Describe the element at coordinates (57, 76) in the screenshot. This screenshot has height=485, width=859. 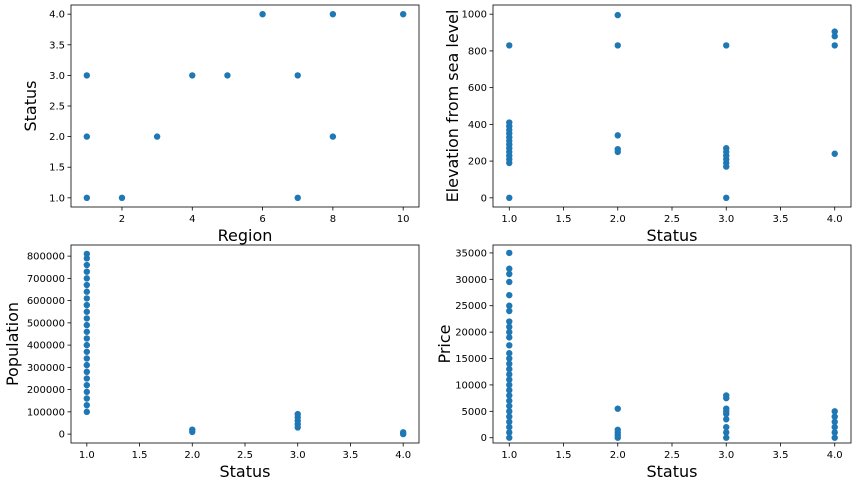
I see `y-tick-label: 3.0` at that location.